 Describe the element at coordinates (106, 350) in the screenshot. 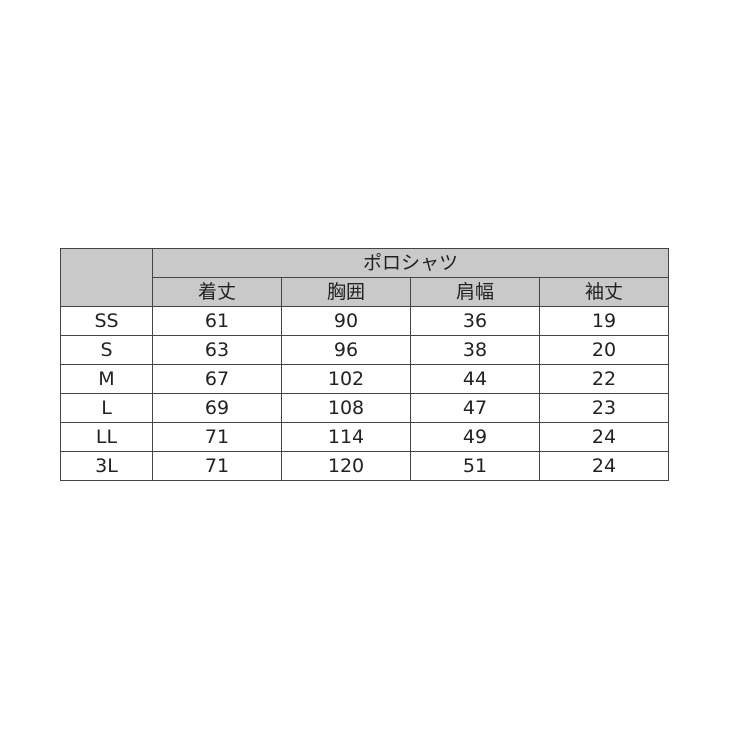

I see `size-label: S` at that location.